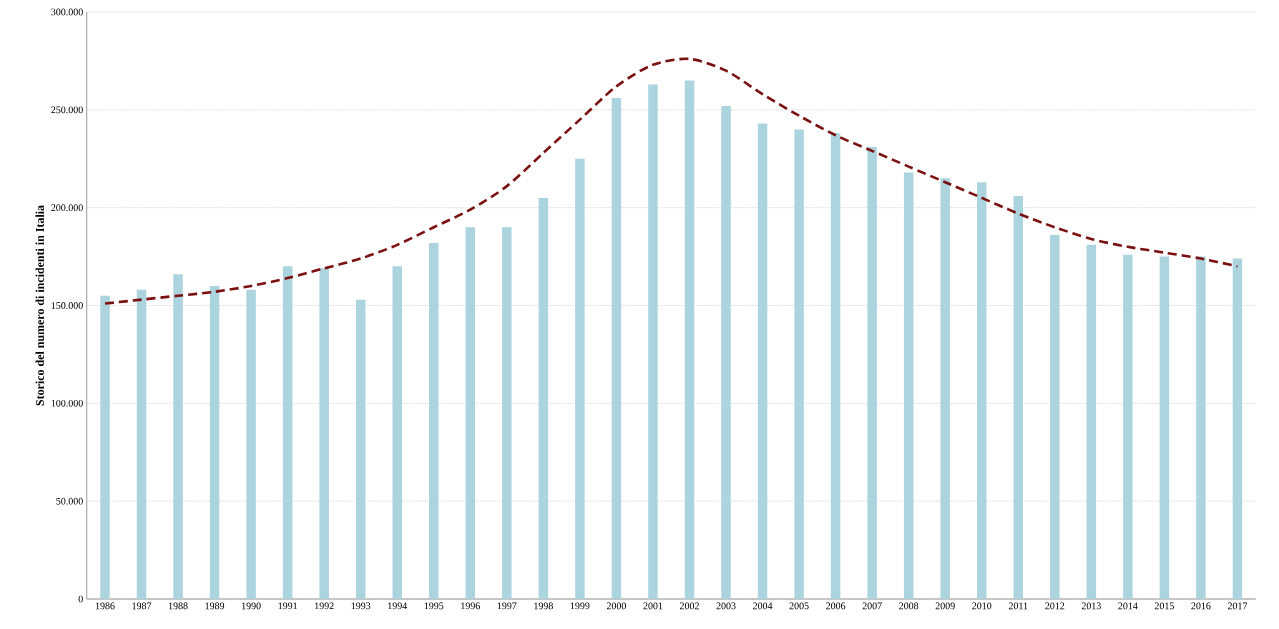 Image resolution: width=1279 pixels, height=629 pixels. I want to click on x-tick-label: 2005, so click(799, 606).